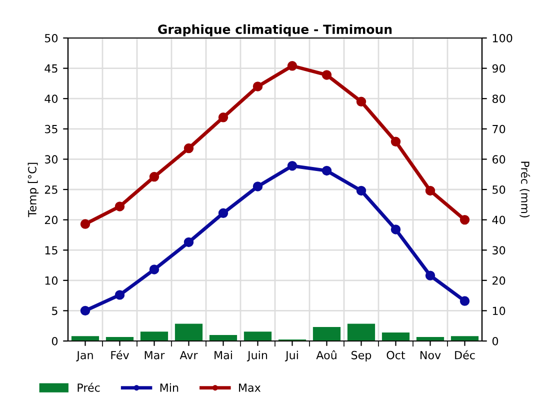 This screenshot has width=539, height=412. Describe the element at coordinates (326, 355) in the screenshot. I see `x-tick-label: Aoû` at that location.